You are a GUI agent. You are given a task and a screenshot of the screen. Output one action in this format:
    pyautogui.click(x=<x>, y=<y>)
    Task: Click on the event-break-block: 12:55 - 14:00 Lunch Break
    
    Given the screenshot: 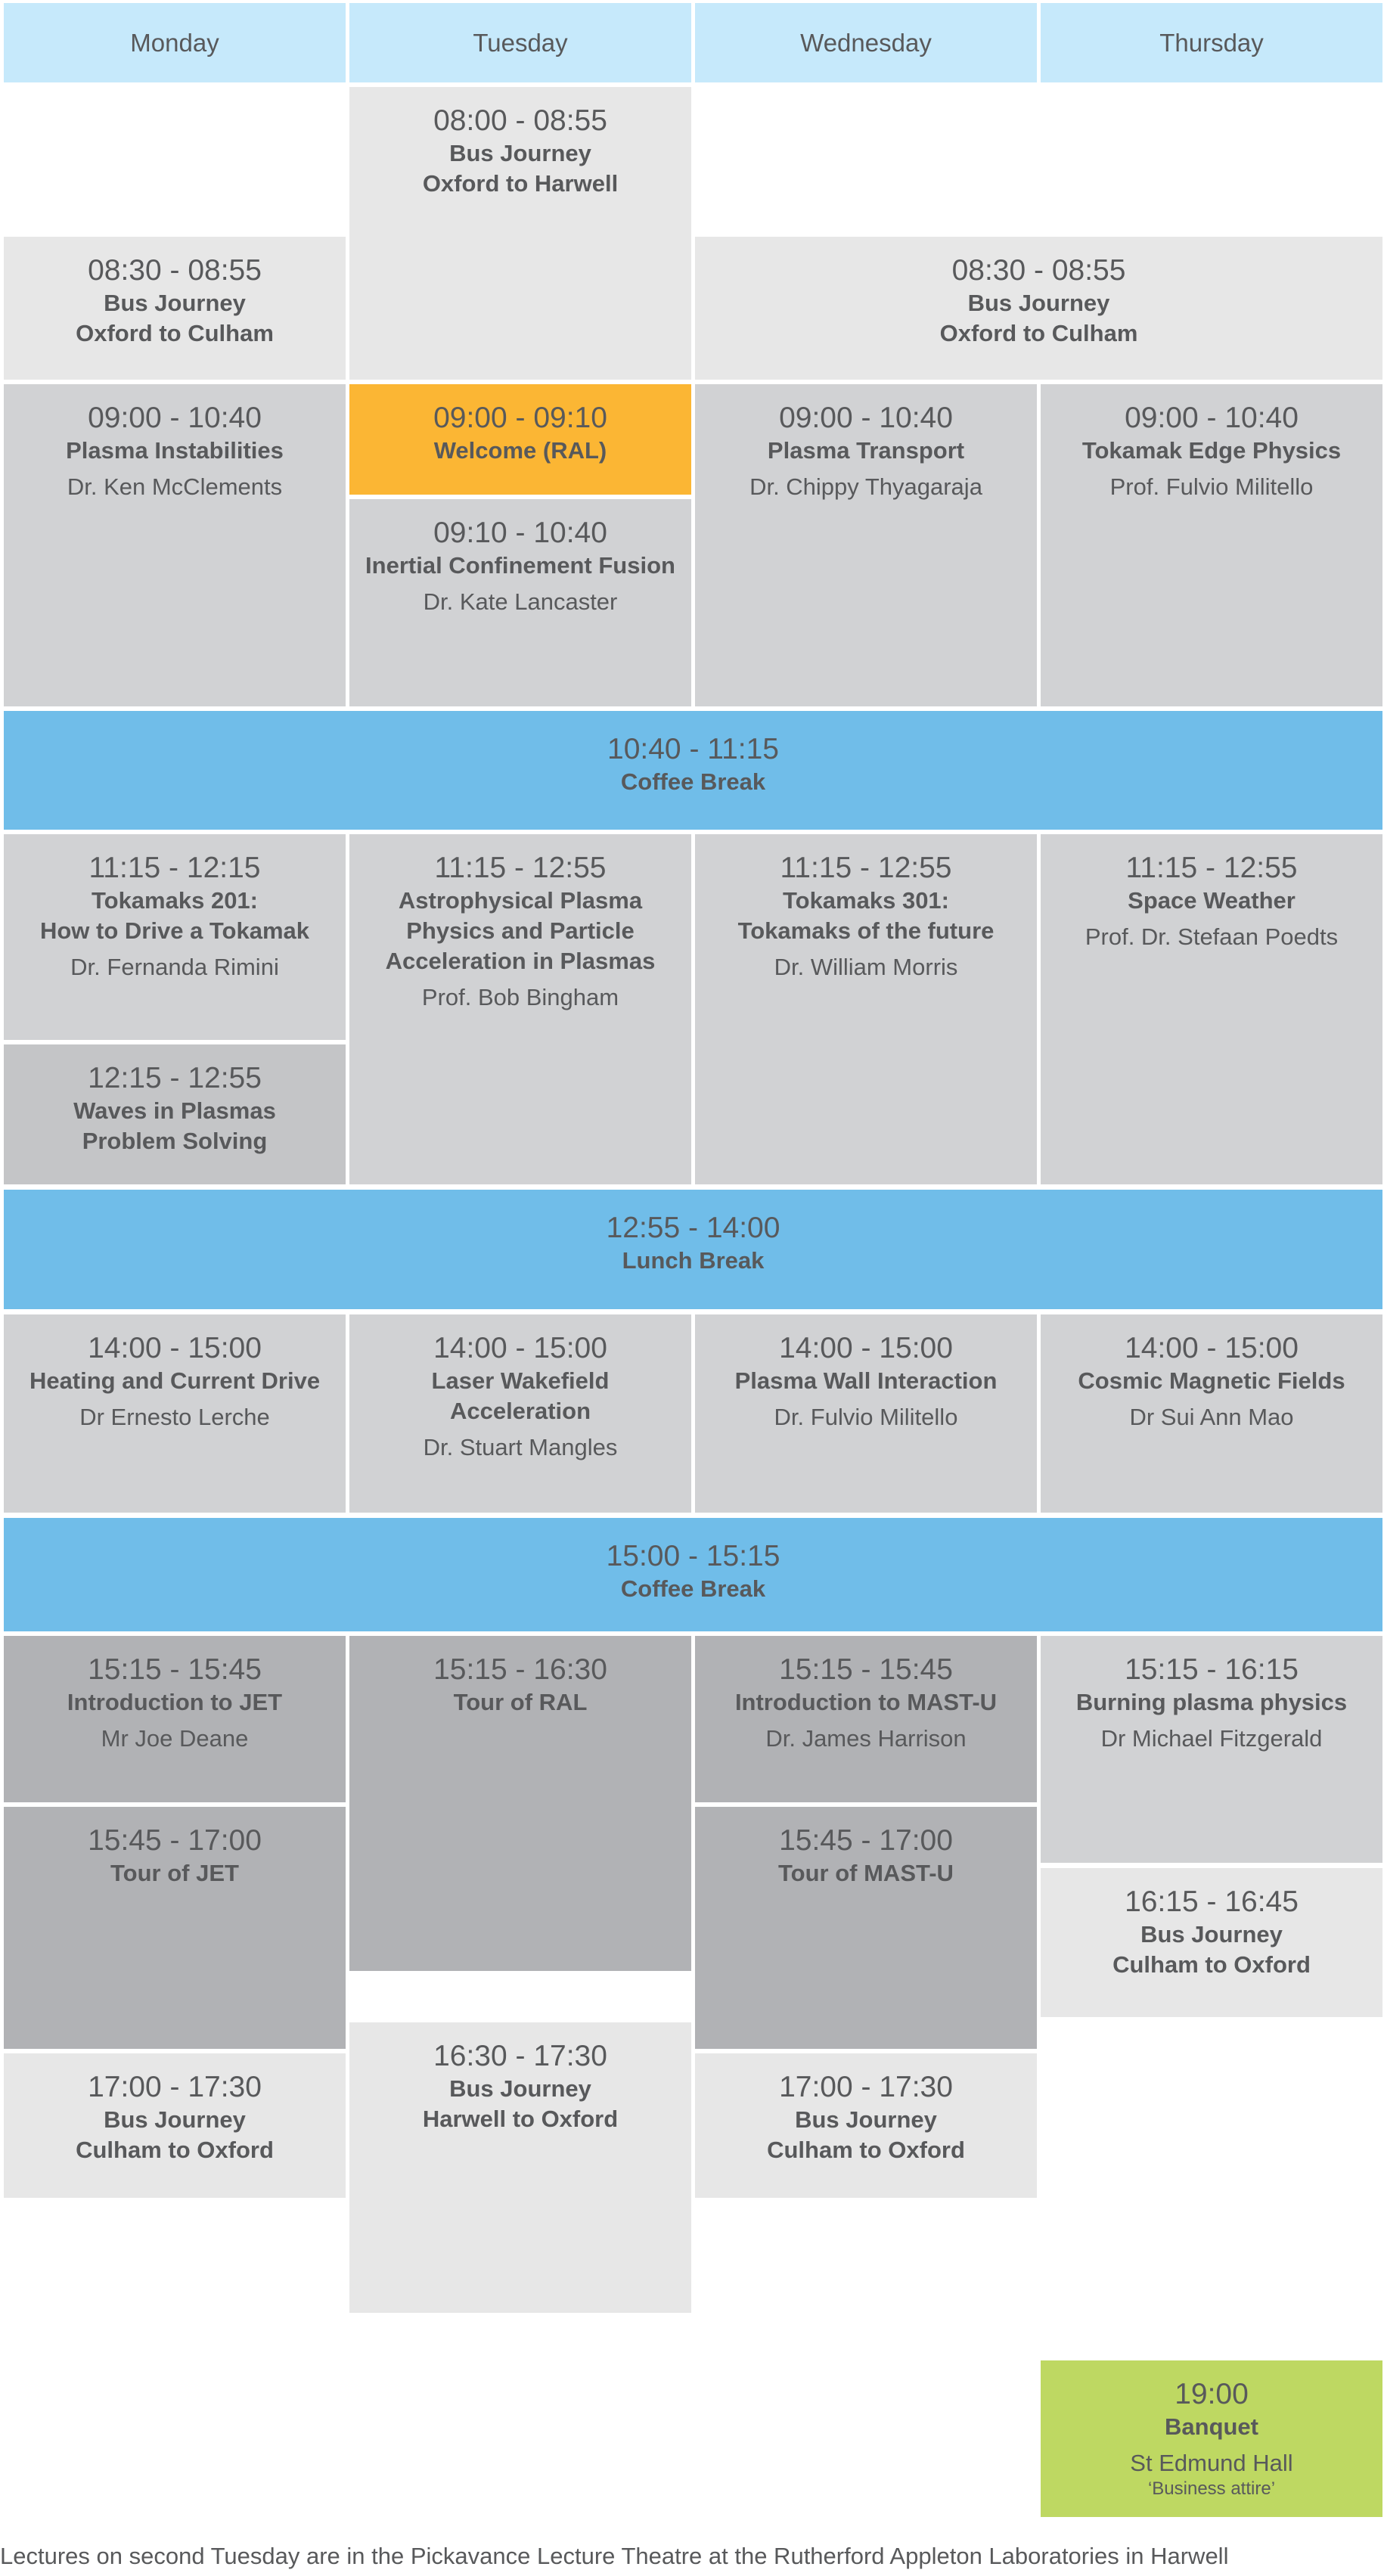 What is the action you would take?
    pyautogui.click(x=693, y=1249)
    